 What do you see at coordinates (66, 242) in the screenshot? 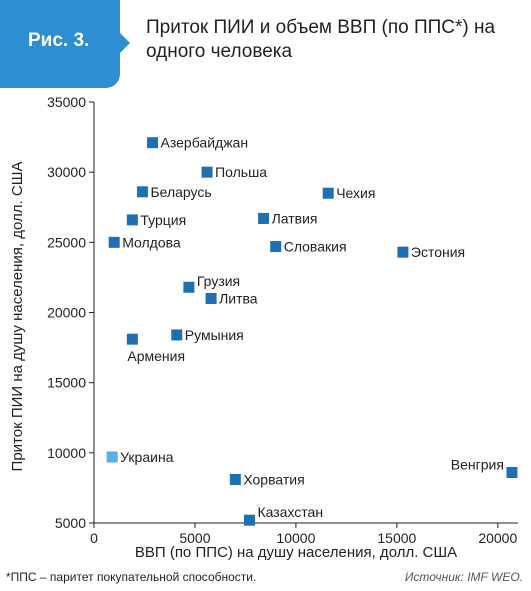
I see `y-tick-label: 25000` at bounding box center [66, 242].